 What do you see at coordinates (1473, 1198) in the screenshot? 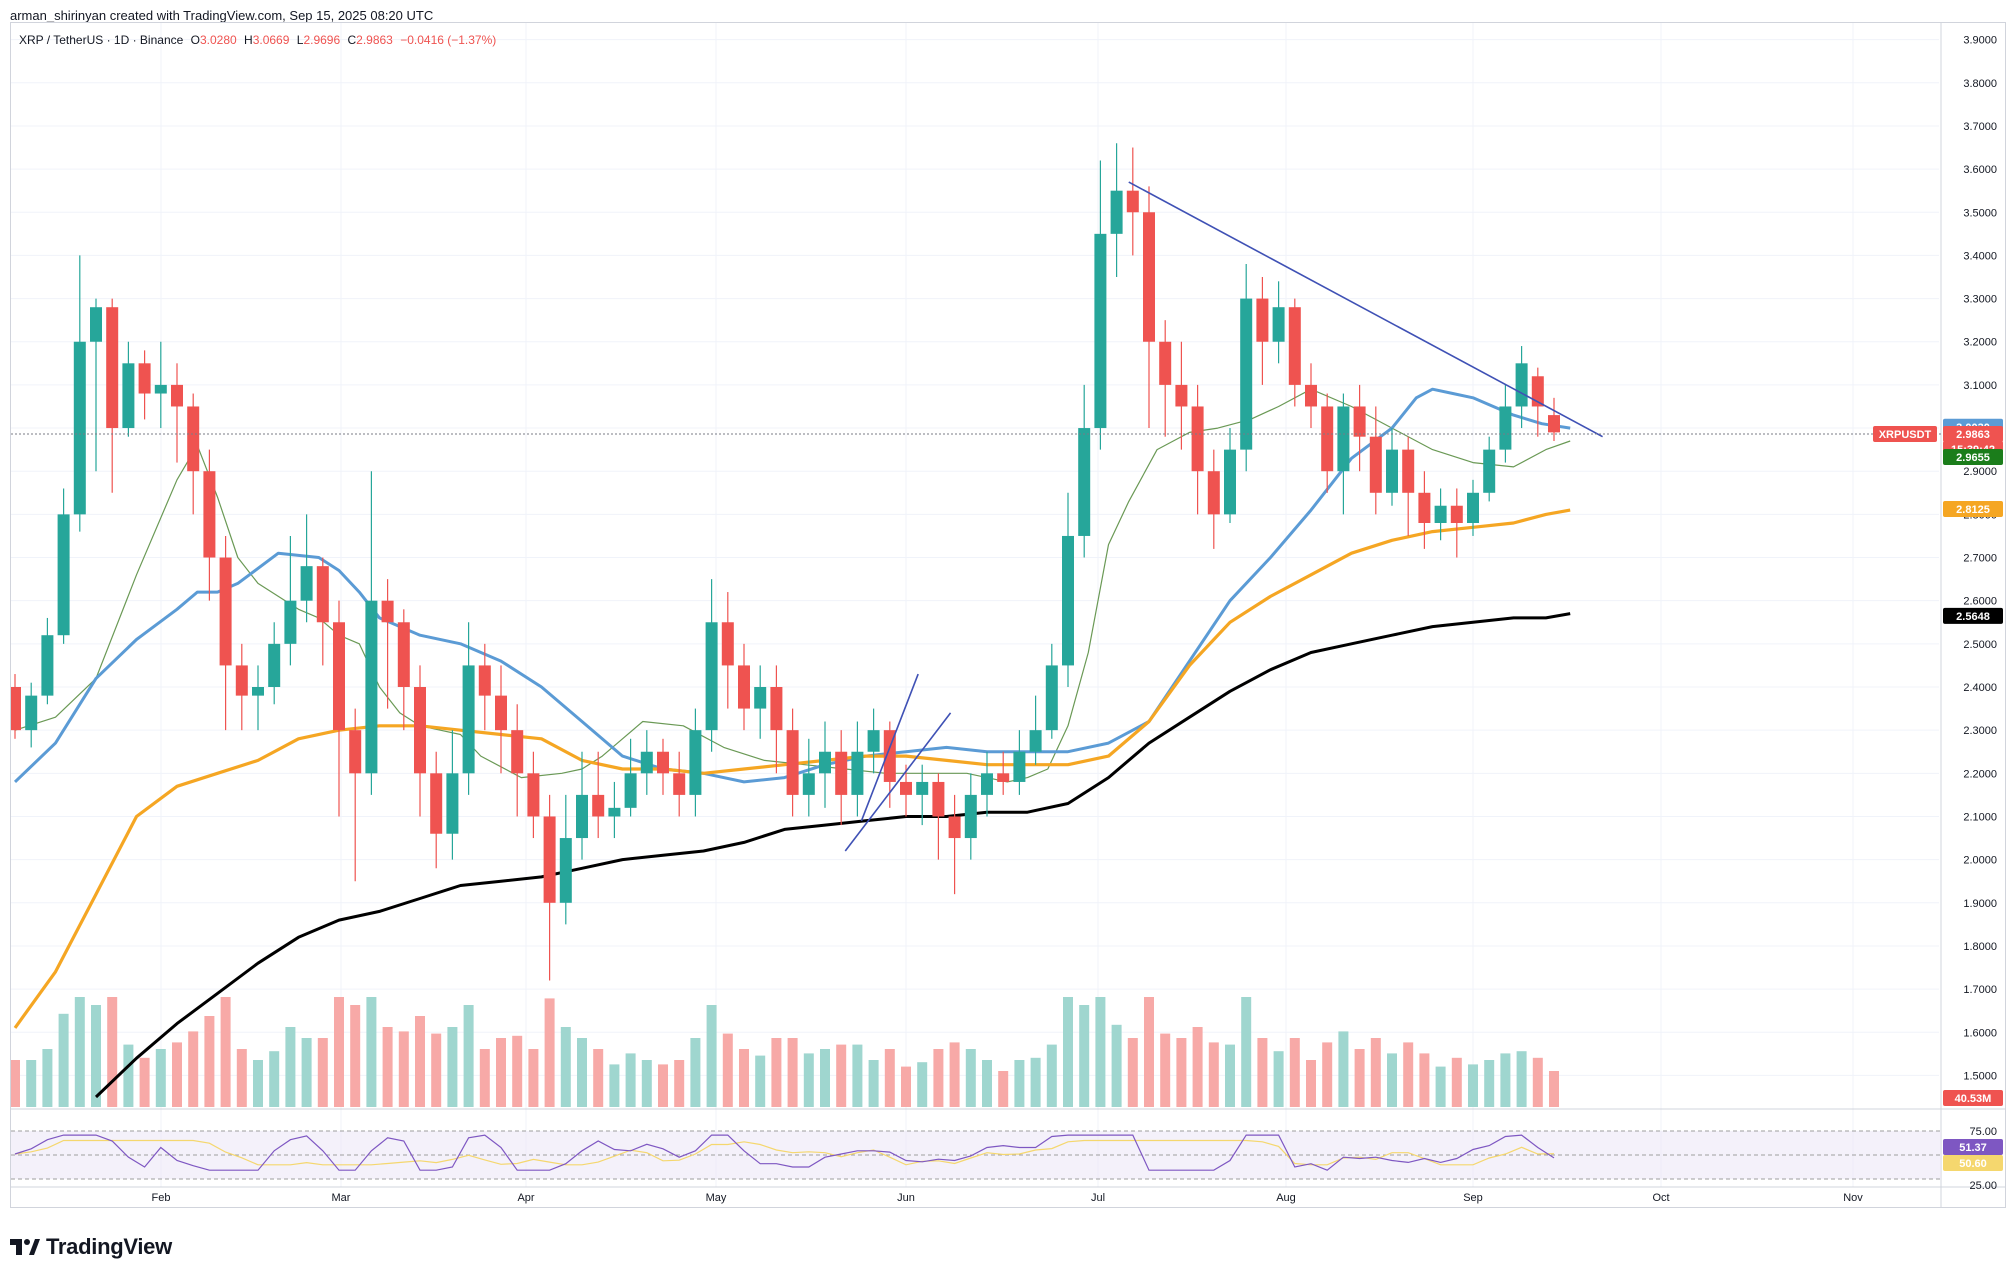
I see `time-tick-label: Sep` at bounding box center [1473, 1198].